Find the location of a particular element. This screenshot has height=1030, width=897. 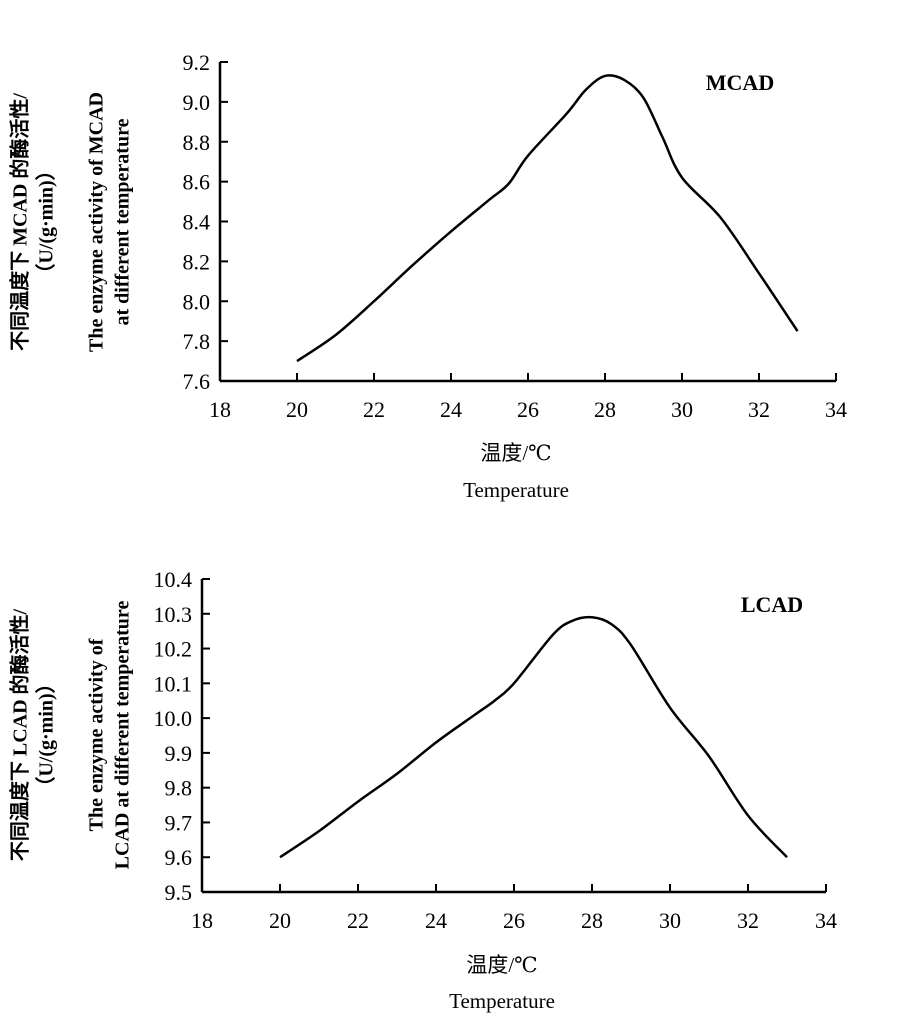

y-tick-label: 9.8 is located at coordinates (179, 788).